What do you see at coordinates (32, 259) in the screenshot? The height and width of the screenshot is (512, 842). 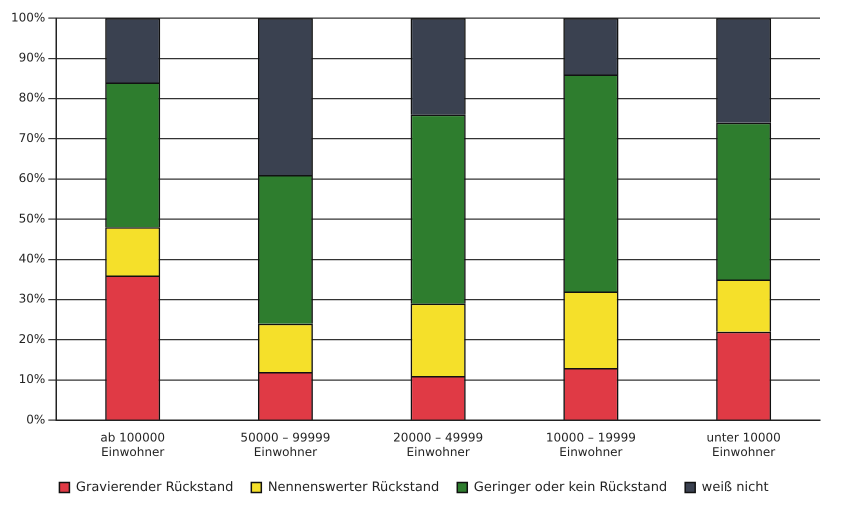 I see `y-tick-label: 40%` at bounding box center [32, 259].